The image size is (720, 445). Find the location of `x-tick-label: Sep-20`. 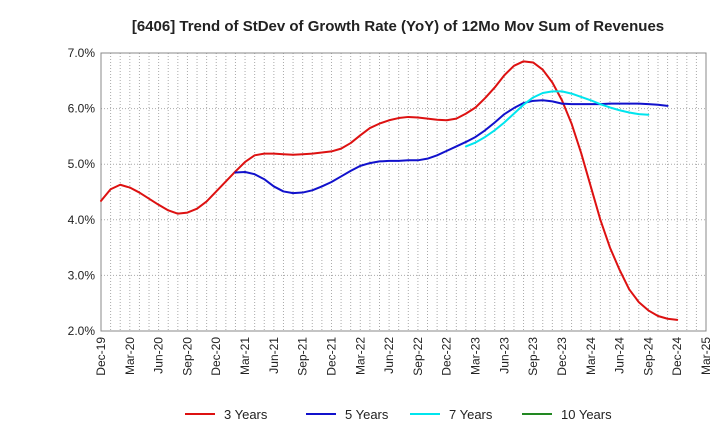

x-tick-label: Sep-20 is located at coordinates (187, 356).